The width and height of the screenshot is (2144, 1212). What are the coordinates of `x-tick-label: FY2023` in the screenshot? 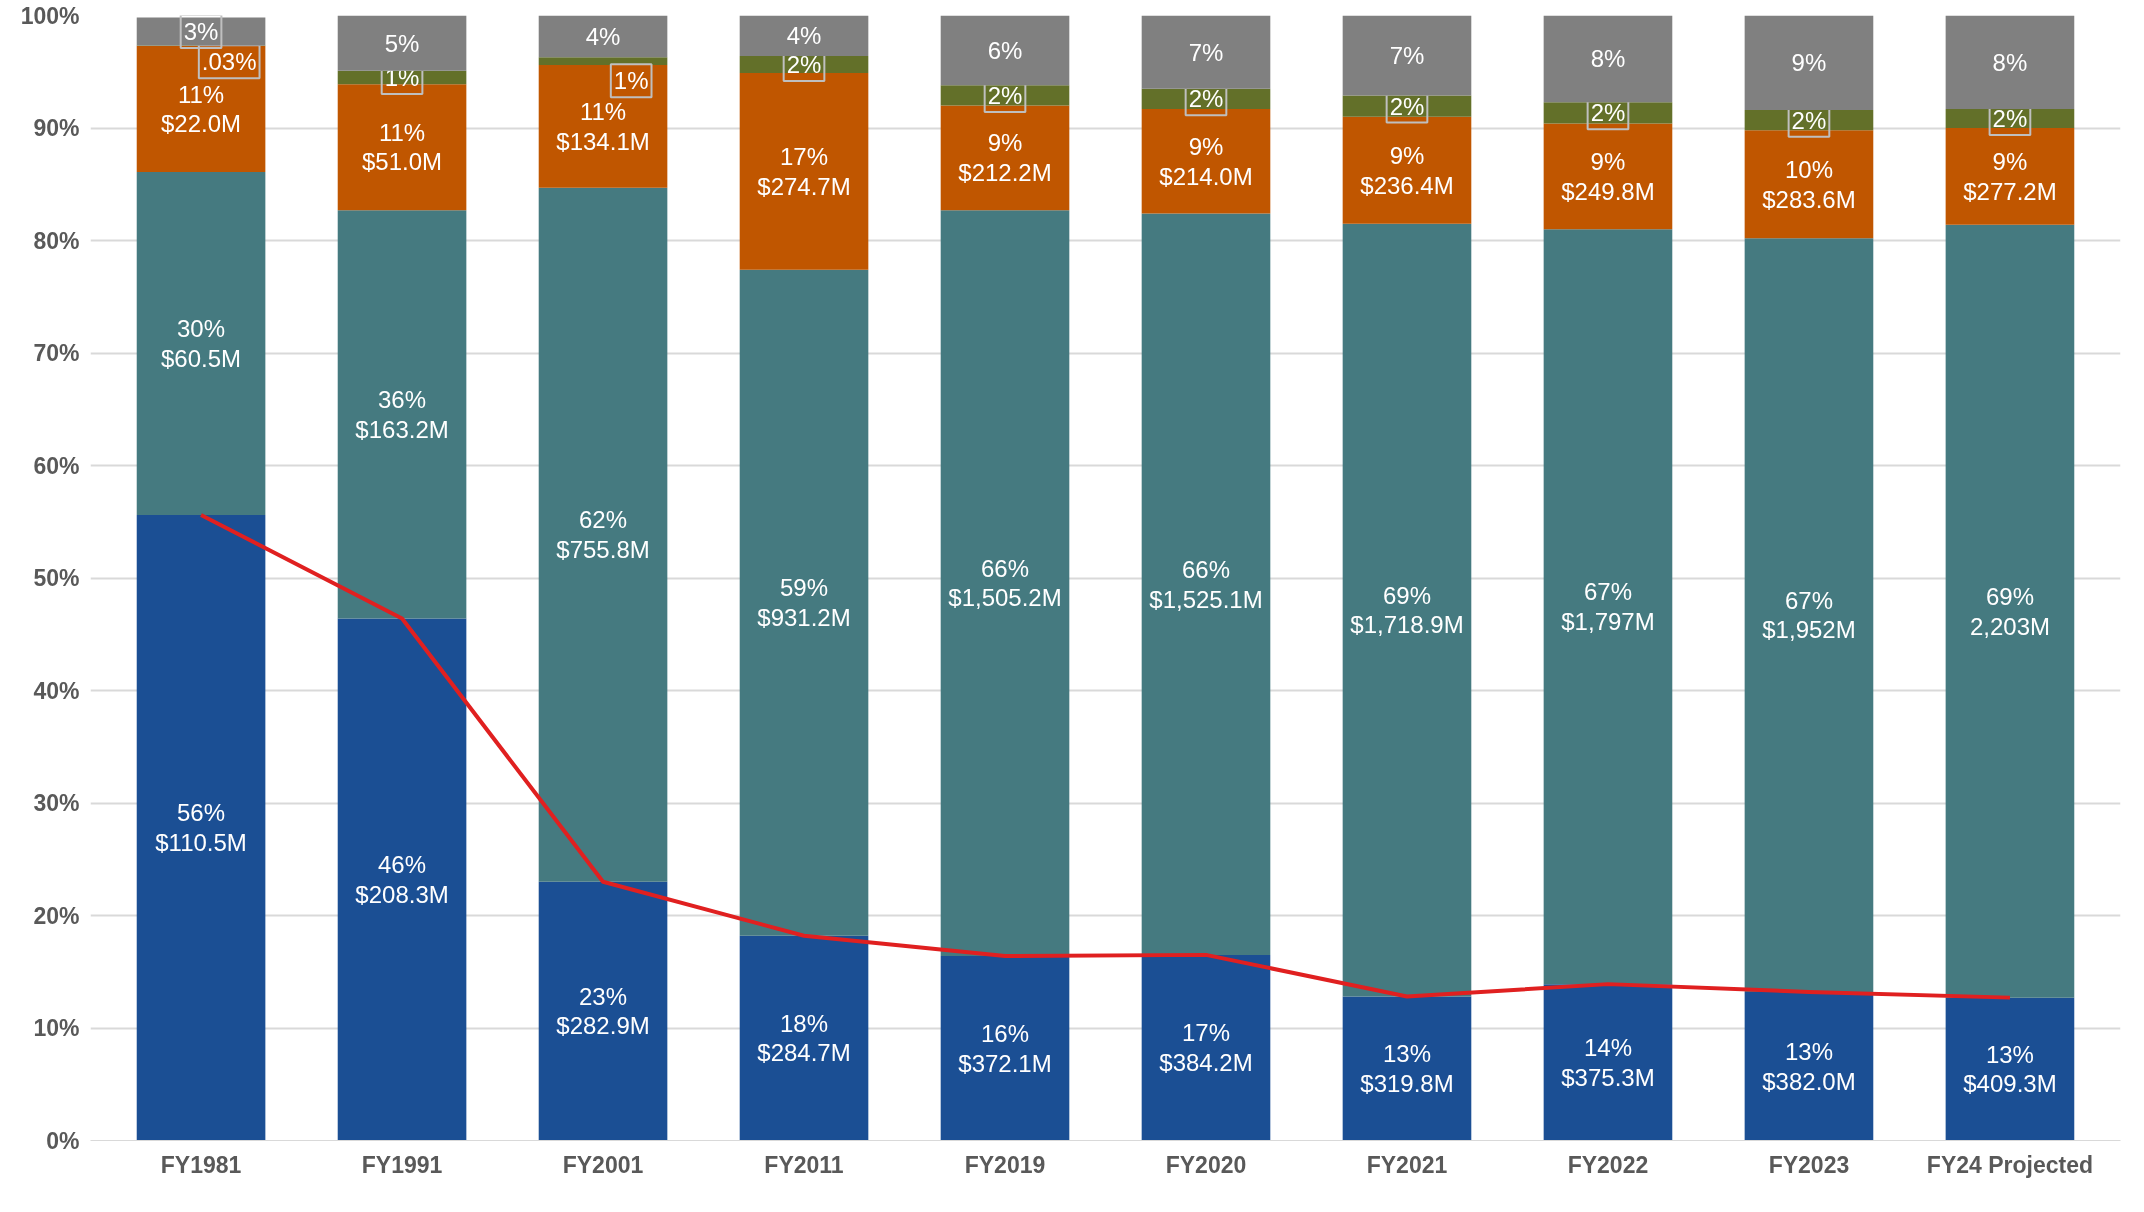 It's located at (1809, 1164).